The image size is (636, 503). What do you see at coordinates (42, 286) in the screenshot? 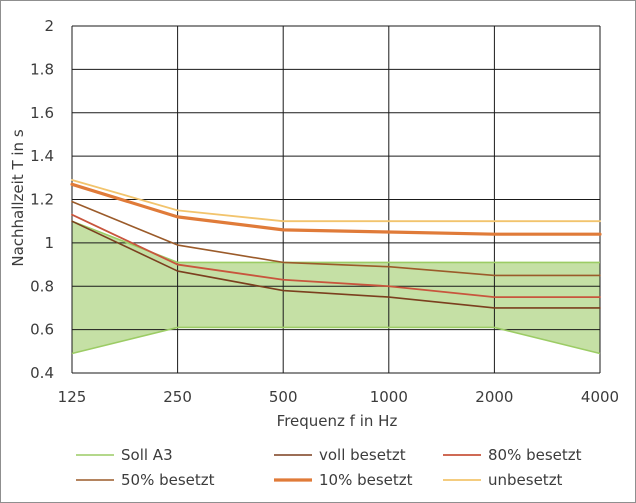
I see `y-tick-label: 0.8` at bounding box center [42, 286].